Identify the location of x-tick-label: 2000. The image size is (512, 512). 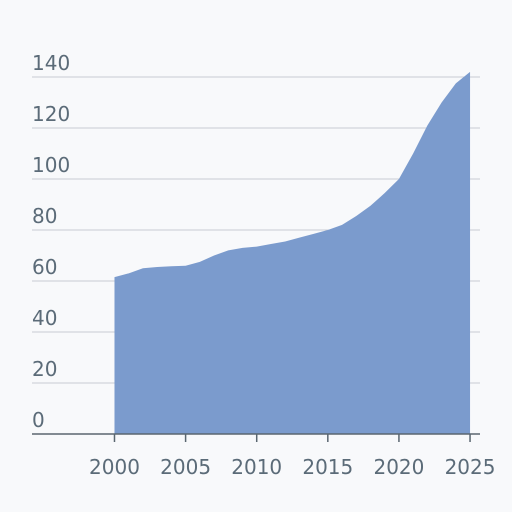
(114, 467).